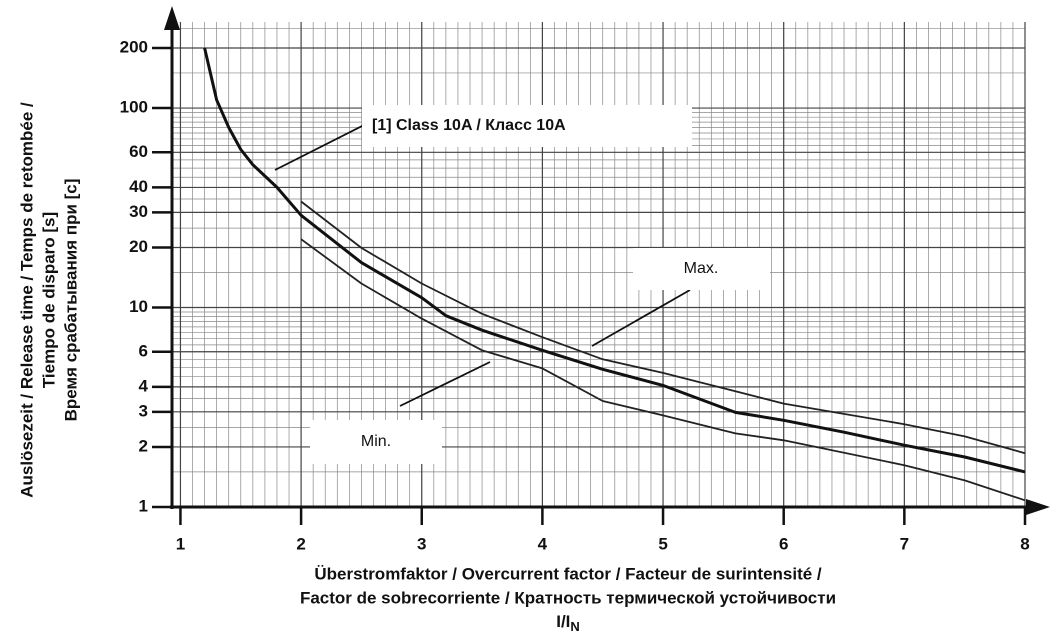 The image size is (1051, 641). What do you see at coordinates (563, 621) in the screenshot?
I see `x-axis-label-main: I/I` at bounding box center [563, 621].